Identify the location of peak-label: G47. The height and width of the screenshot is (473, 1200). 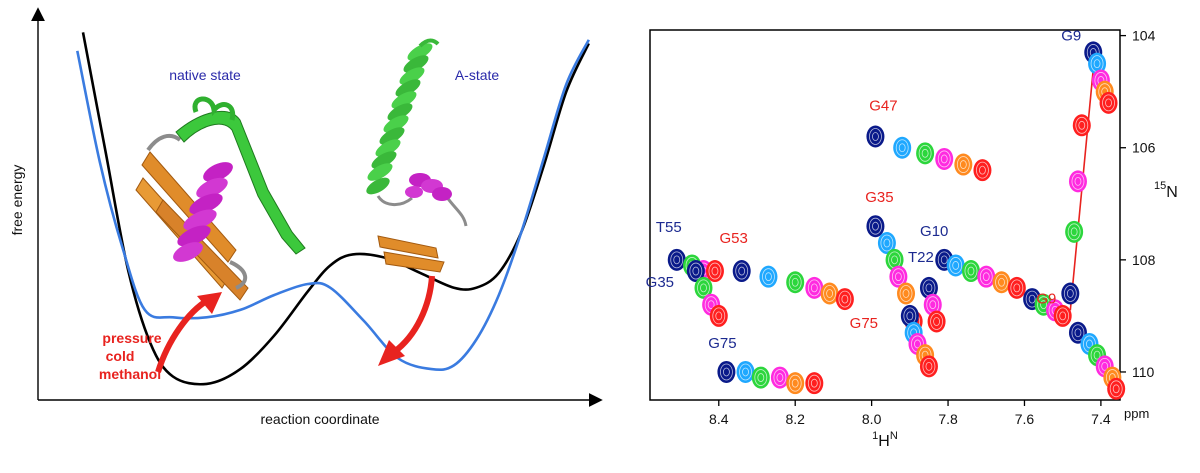
(883, 106).